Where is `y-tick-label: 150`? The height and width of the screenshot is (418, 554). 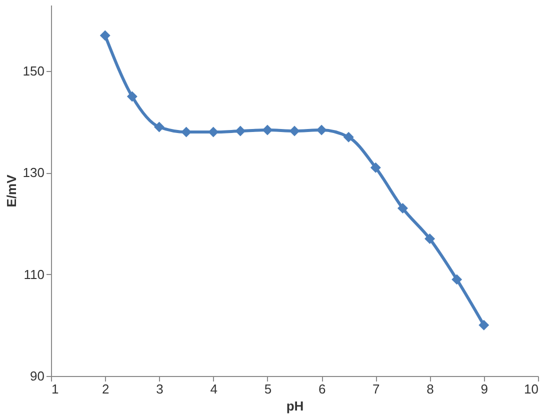 y-tick-label: 150 is located at coordinates (33, 71).